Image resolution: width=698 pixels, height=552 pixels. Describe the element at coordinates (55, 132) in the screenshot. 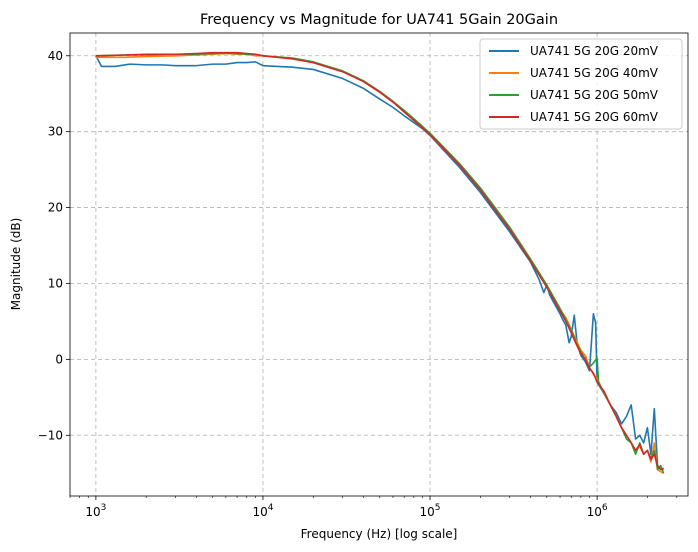

I see `y-tick-label: 30` at that location.